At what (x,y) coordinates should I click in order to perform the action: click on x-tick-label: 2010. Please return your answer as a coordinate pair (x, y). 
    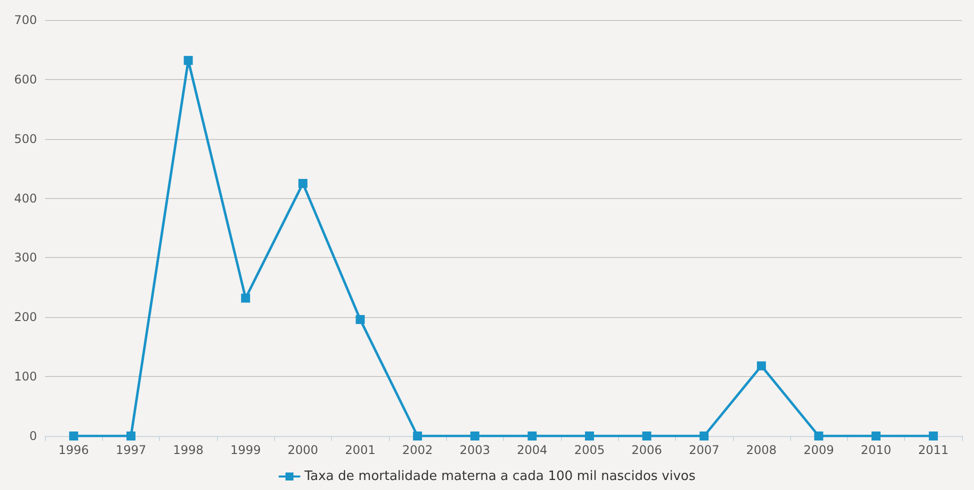
    Looking at the image, I should click on (876, 450).